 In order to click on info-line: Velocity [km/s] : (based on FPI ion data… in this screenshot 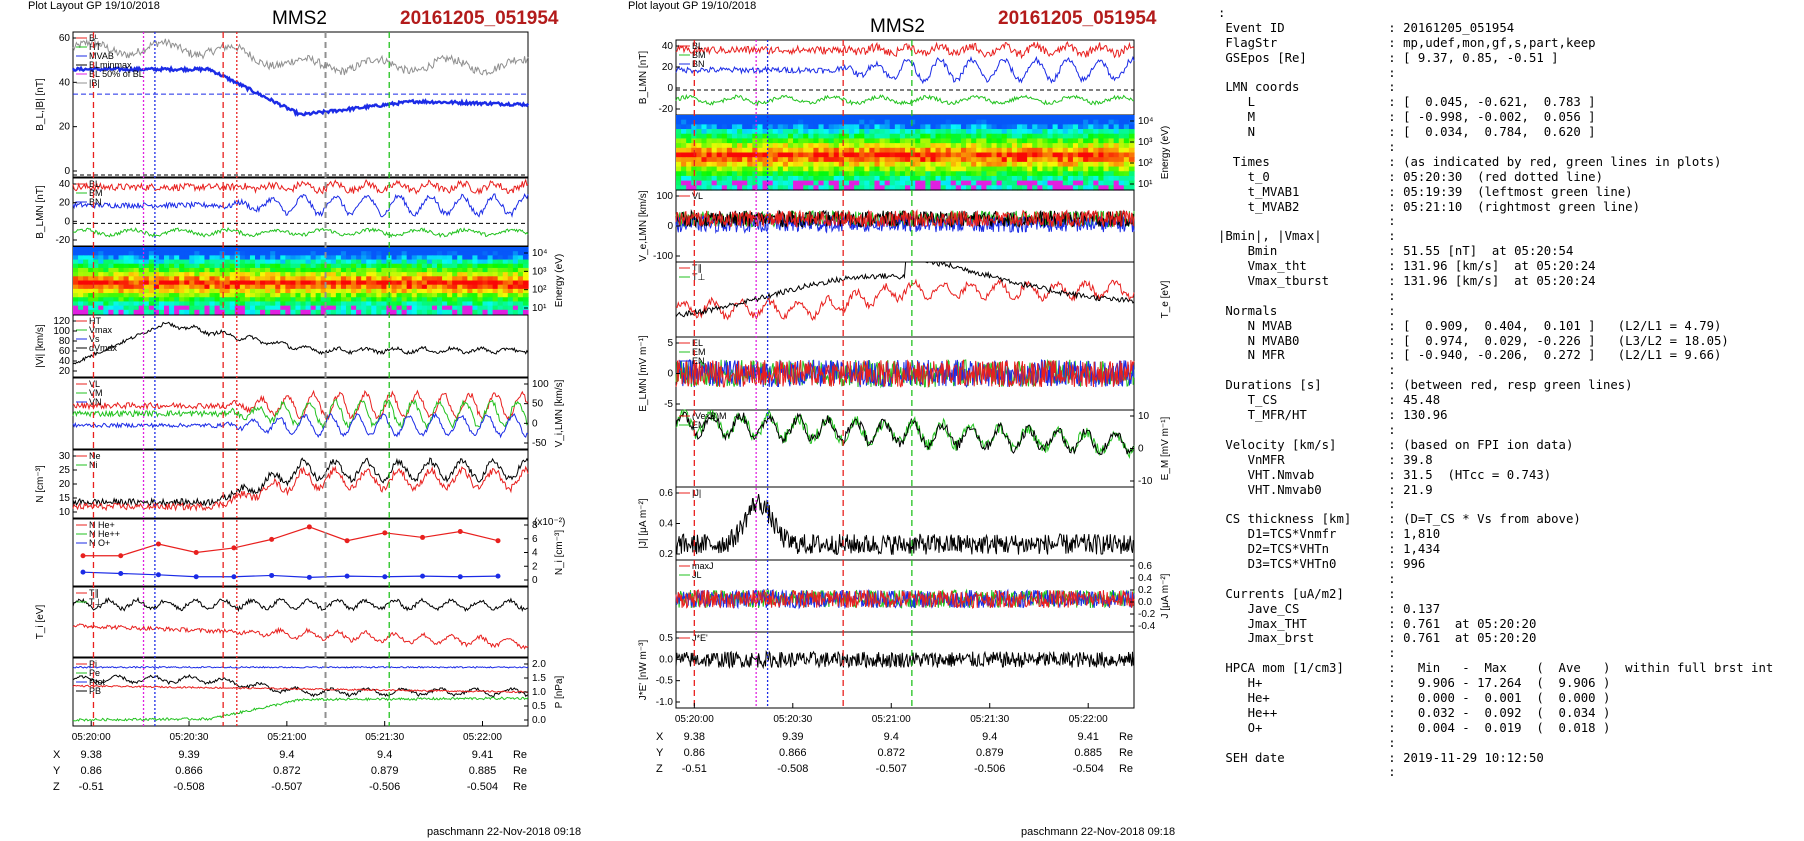, I will do `click(1396, 444)`.